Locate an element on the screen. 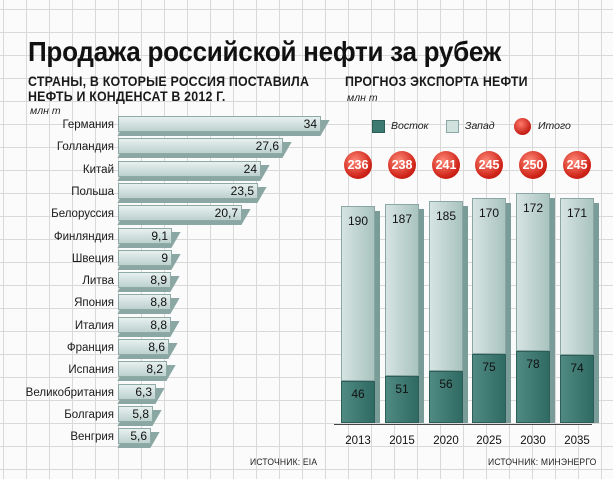  chart-baseline is located at coordinates (463, 424).